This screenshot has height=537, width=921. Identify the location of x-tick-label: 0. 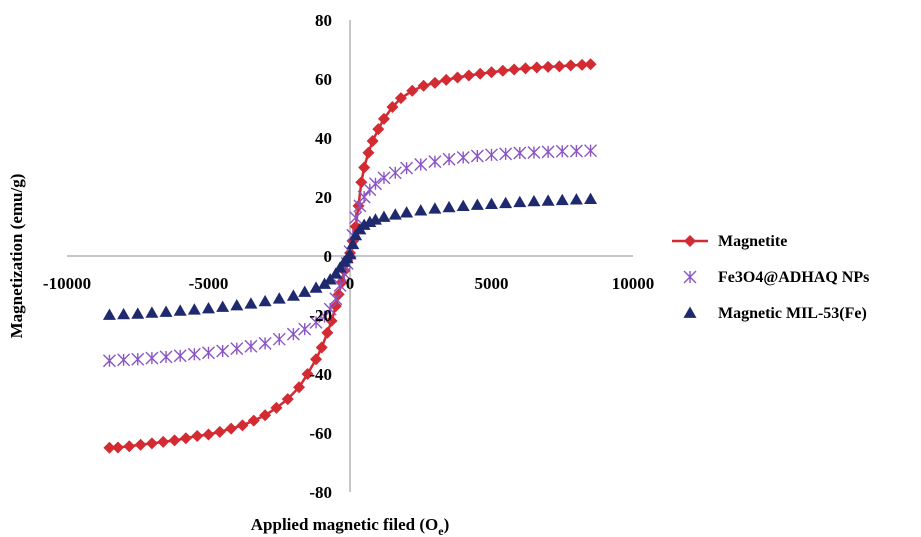
(350, 283).